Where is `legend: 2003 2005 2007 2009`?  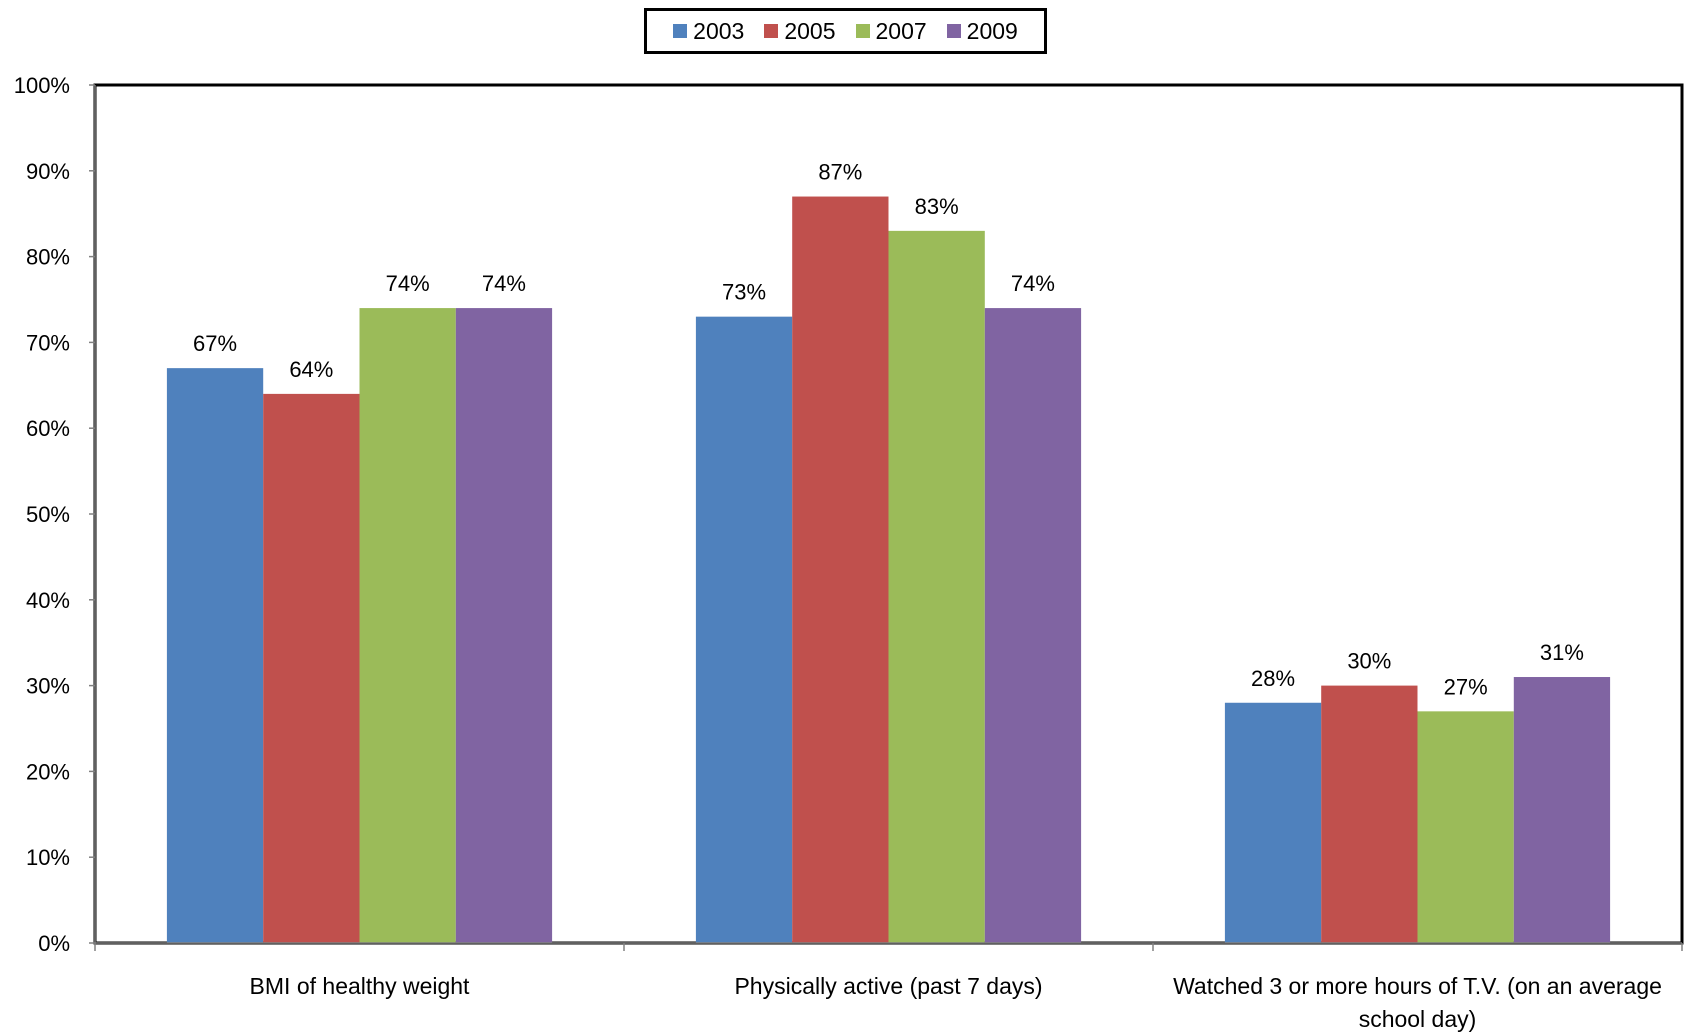 legend: 2003 2005 2007 2009 is located at coordinates (845, 31).